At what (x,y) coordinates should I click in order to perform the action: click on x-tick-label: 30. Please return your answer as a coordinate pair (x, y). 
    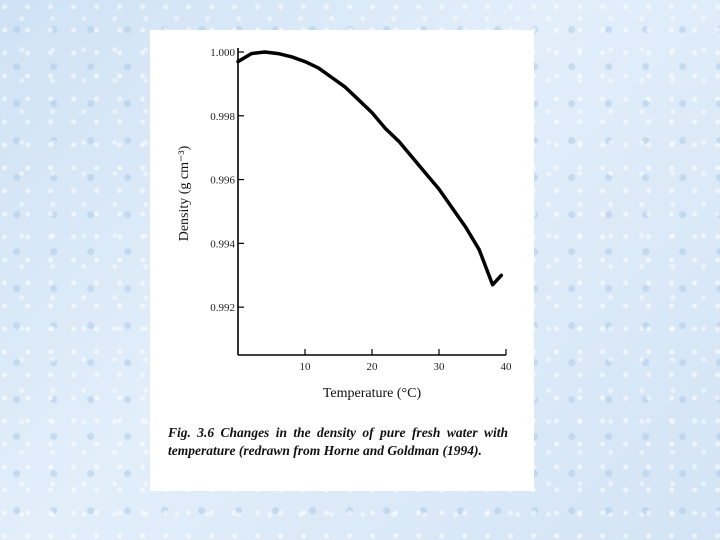
    Looking at the image, I should click on (440, 367).